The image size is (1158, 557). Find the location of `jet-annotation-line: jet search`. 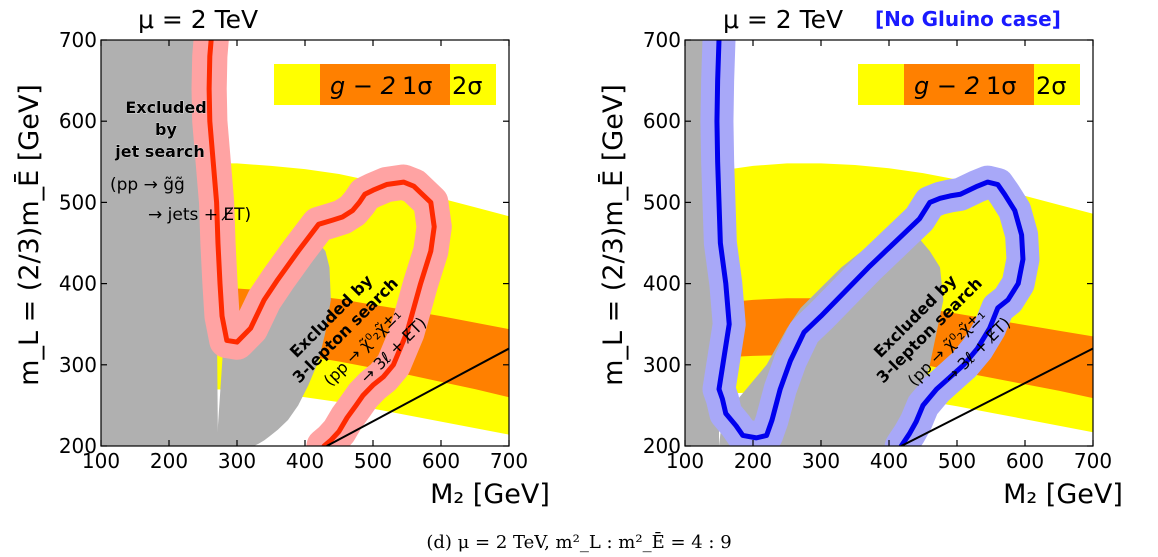

jet-annotation-line: jet search is located at coordinates (159, 151).